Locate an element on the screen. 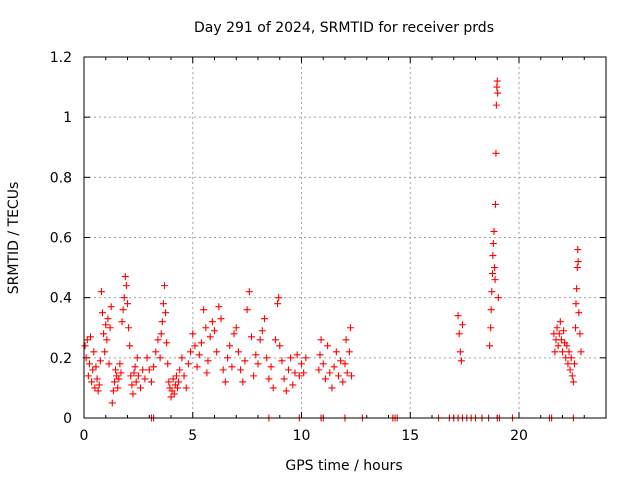 Image resolution: width=640 pixels, height=480 pixels. y-tick-label: 0.4 is located at coordinates (61, 299).